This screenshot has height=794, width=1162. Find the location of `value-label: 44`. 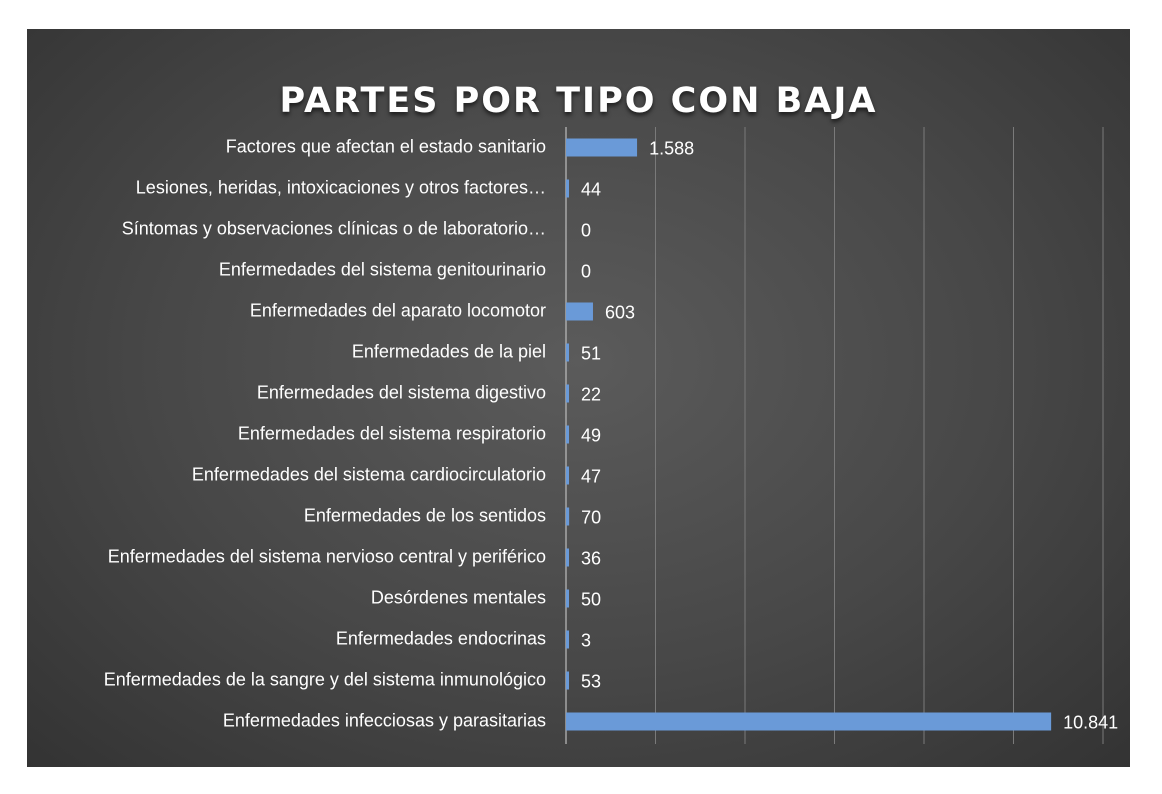

value-label: 44 is located at coordinates (591, 190).